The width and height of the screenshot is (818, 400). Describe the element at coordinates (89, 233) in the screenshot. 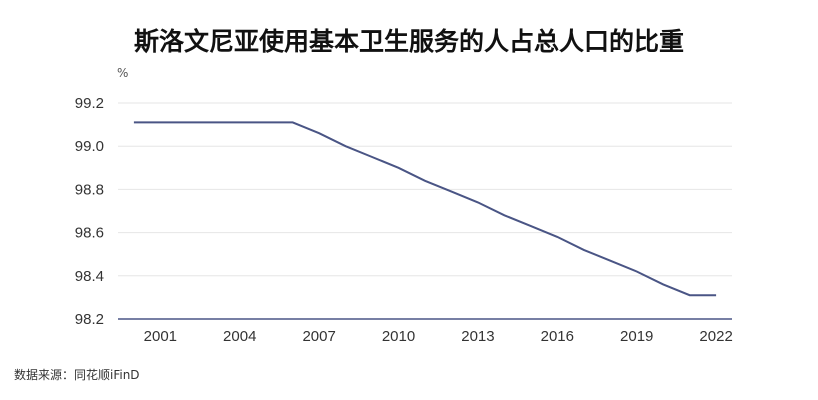

I see `y-tick-label: 98.6` at that location.